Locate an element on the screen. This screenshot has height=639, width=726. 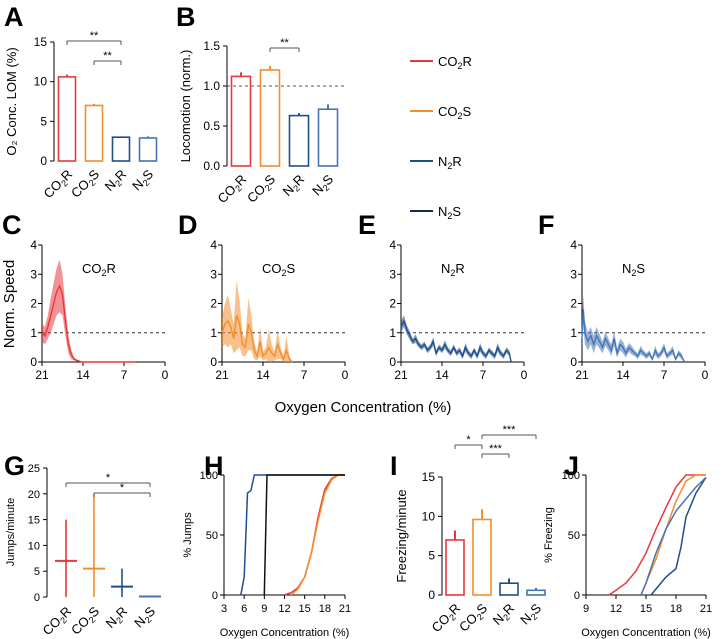
panel-j-series-n2s is located at coordinates (673, 536).